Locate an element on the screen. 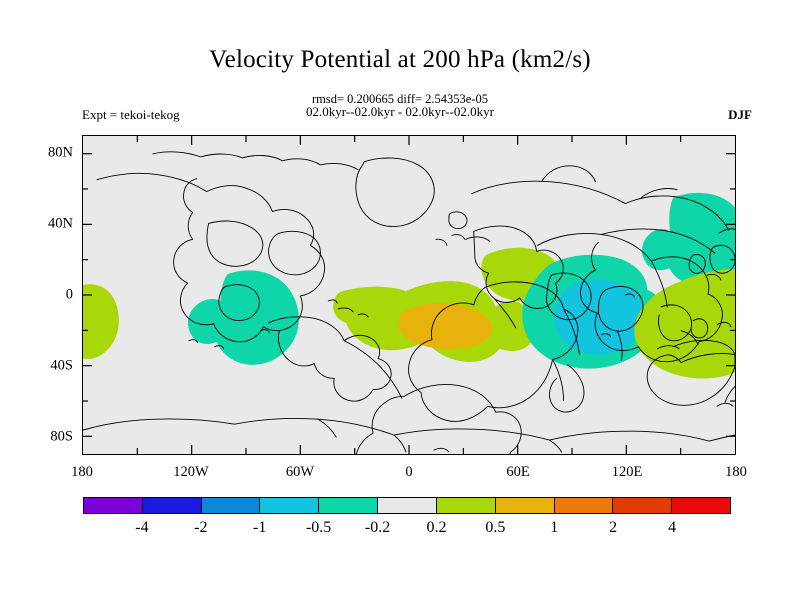 This screenshot has width=800, height=600. y-ticks-right is located at coordinates (730, 295).